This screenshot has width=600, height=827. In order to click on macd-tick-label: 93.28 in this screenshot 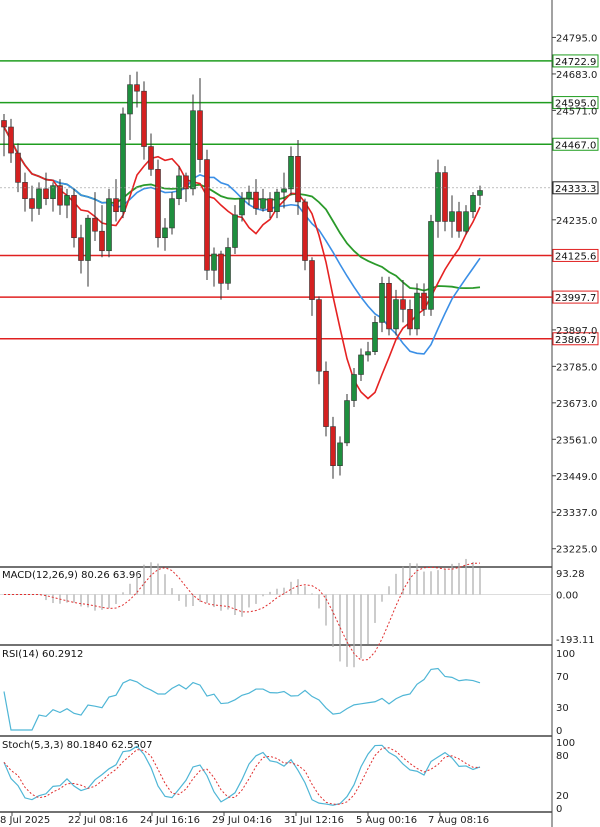, I will do `click(570, 574)`.